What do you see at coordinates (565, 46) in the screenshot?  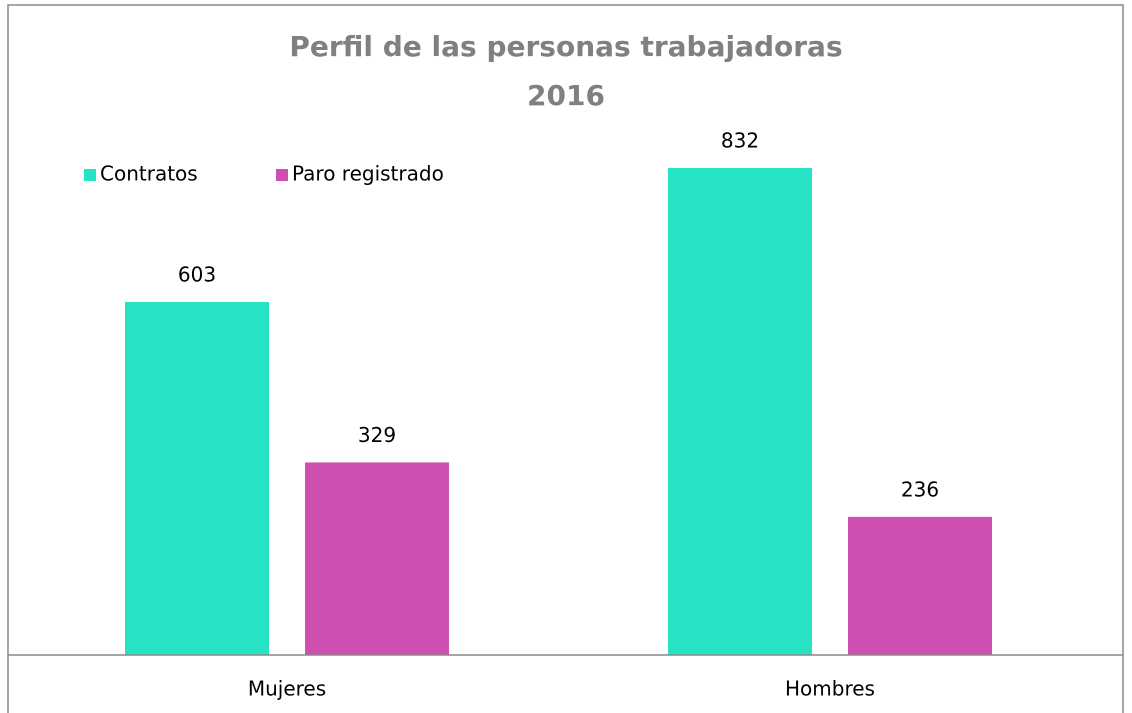 I see `chart-title: Perfil de las personas trabajadoras` at bounding box center [565, 46].